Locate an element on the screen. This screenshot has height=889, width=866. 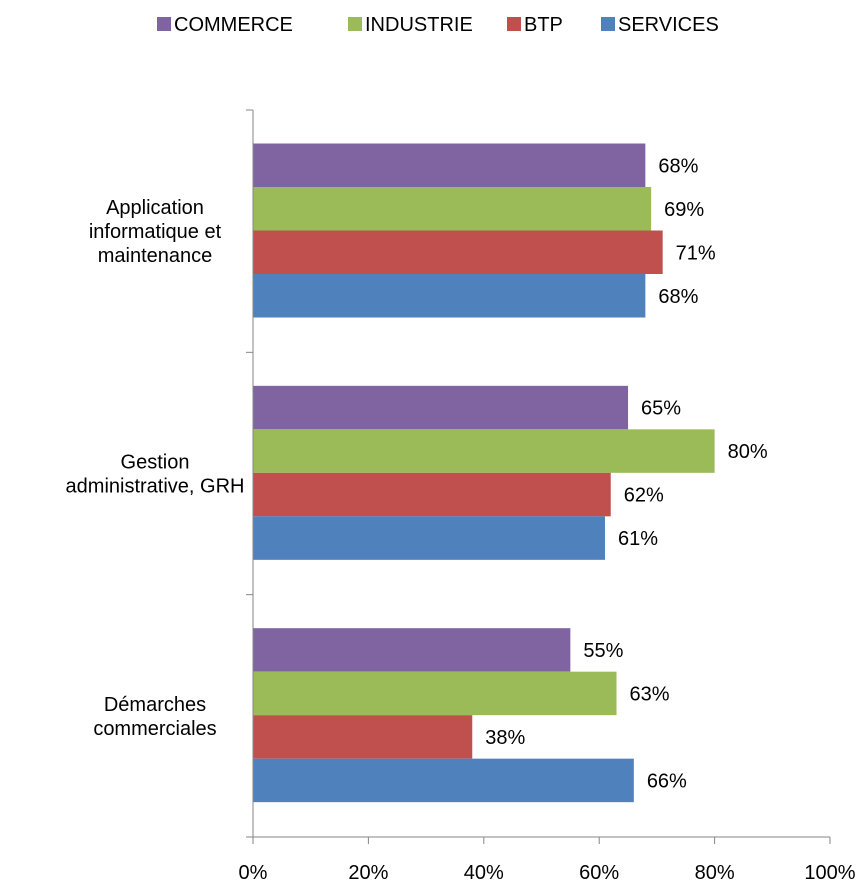
data-label-industrie-0: 69% is located at coordinates (684, 210).